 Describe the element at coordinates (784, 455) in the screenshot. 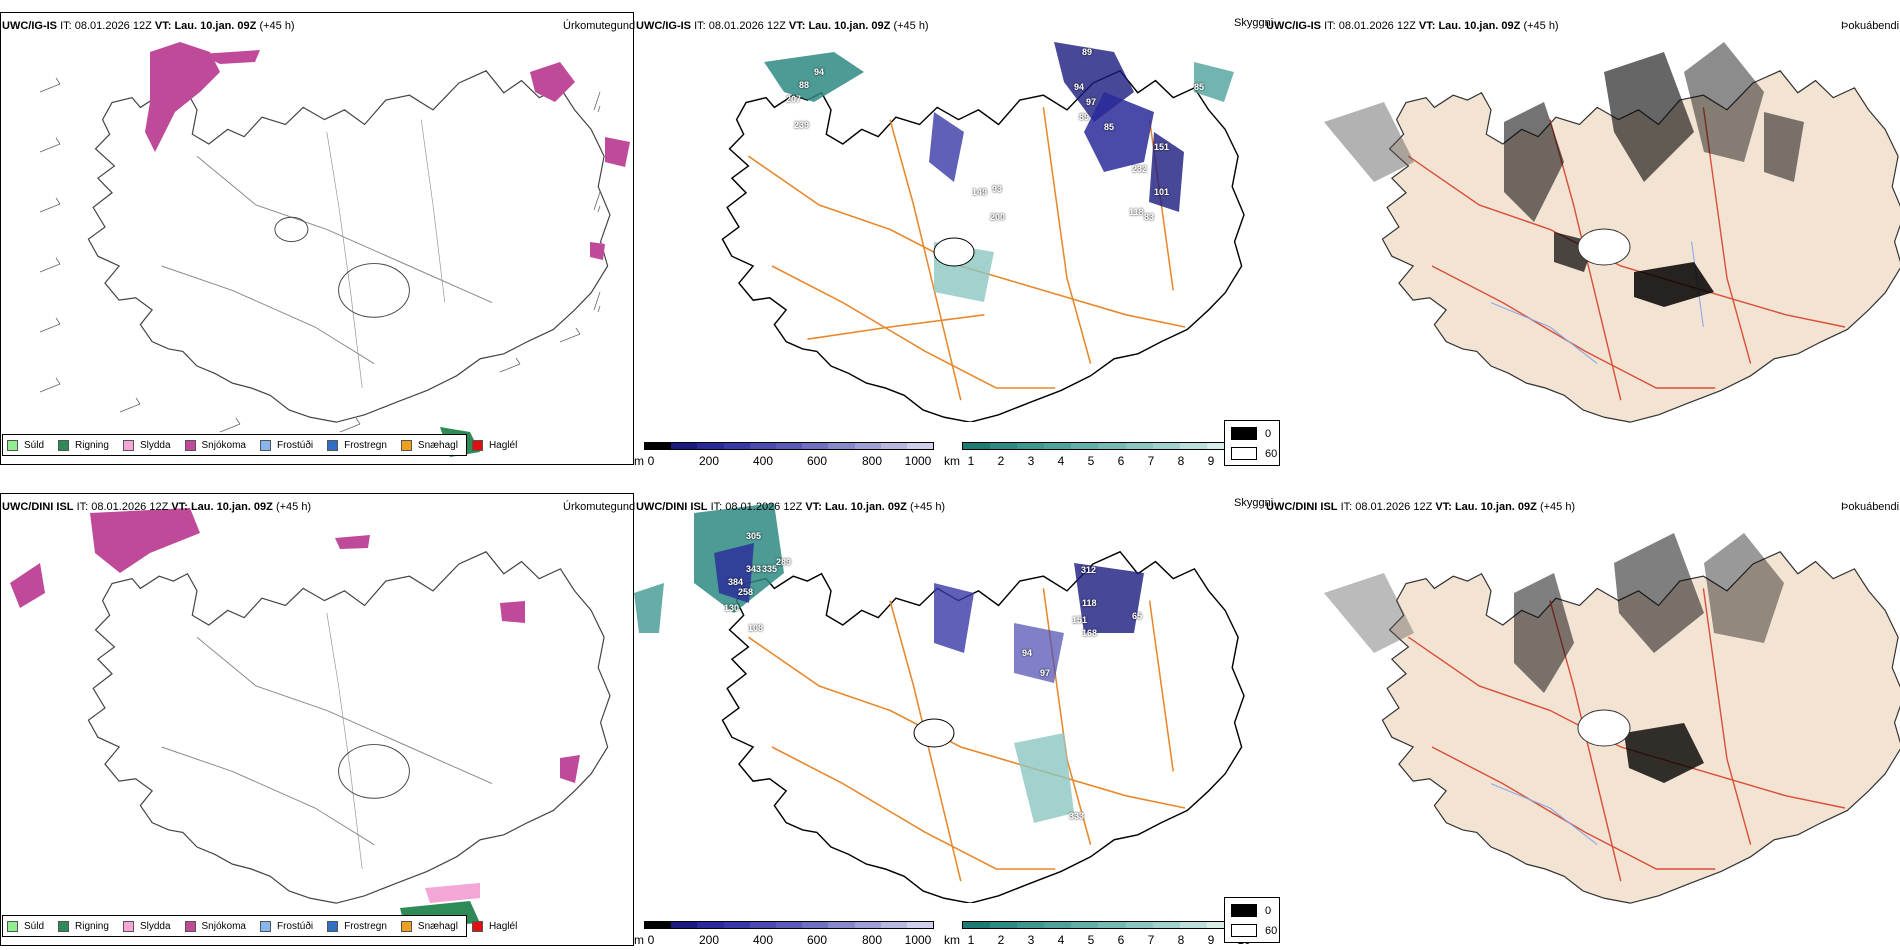

I see `visibility-colorbar-m: m 0 200 400 600 800 1000` at that location.